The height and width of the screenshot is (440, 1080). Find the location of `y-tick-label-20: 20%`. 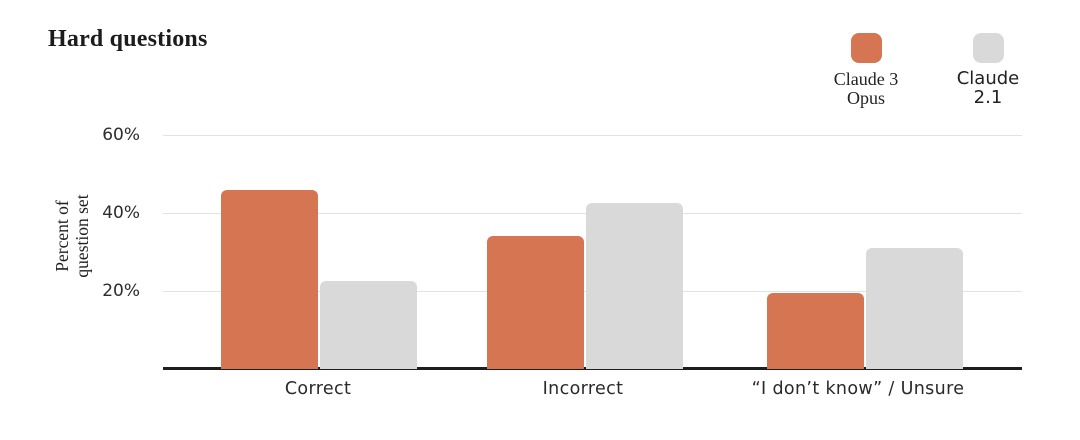

y-tick-label-20: 20% is located at coordinates (121, 291).